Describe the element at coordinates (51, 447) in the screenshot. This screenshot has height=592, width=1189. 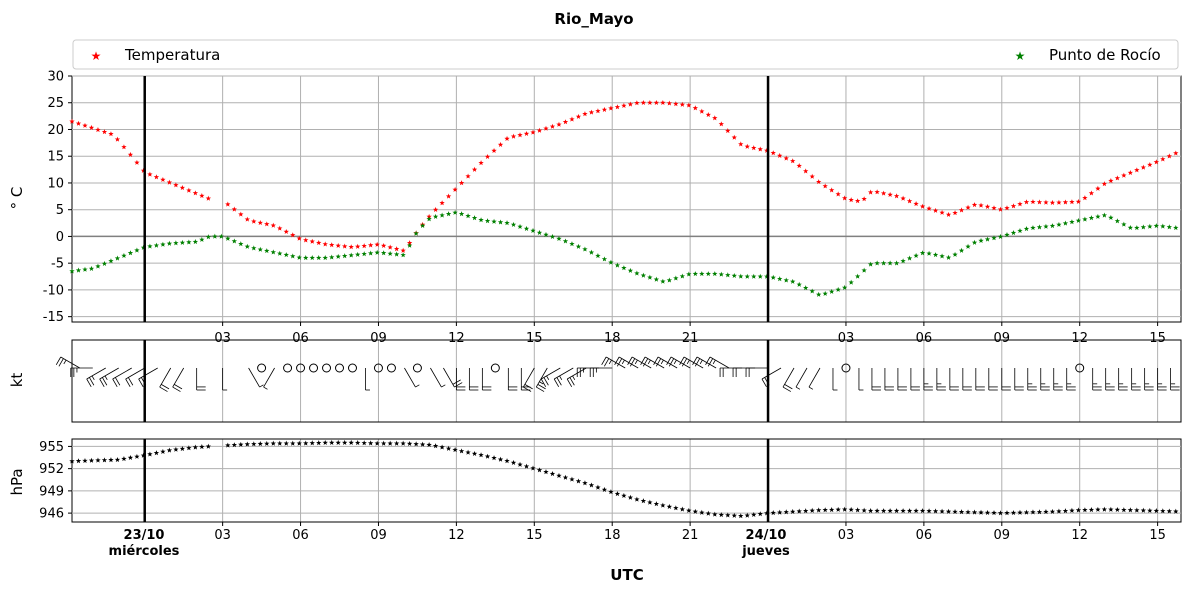
I see `y-tick-label: 955` at that location.